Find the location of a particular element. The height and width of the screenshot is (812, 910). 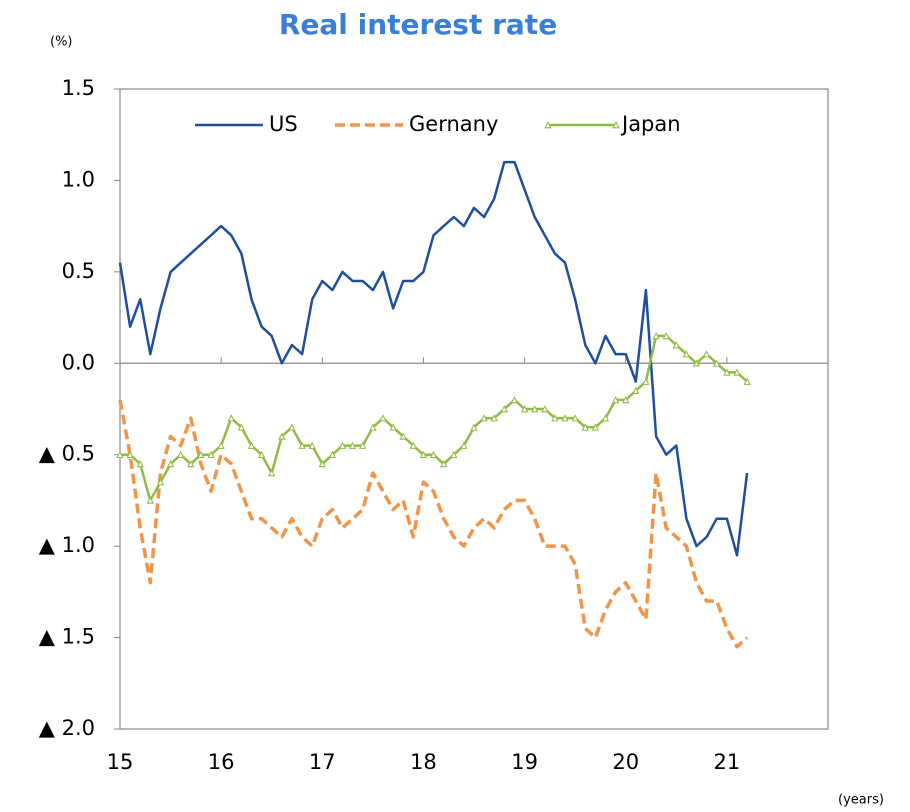

legend-label: Japan is located at coordinates (650, 124).